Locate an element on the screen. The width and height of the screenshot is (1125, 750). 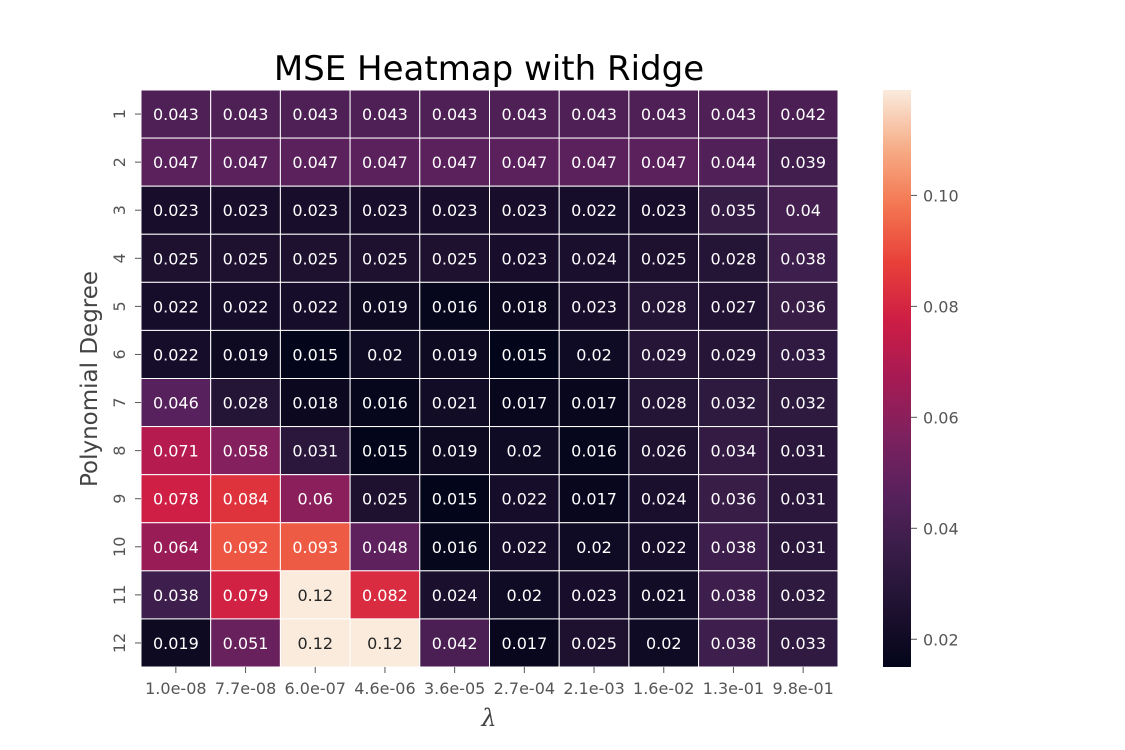
y-tick-label: 10 is located at coordinates (119, 547).